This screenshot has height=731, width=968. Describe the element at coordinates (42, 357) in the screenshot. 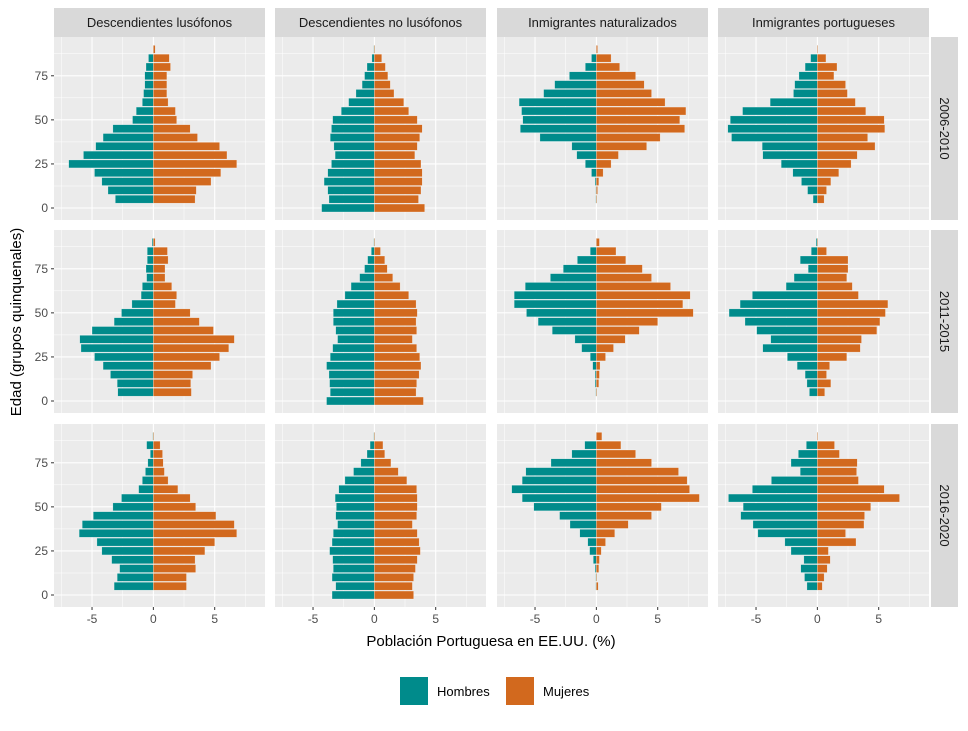

I see `y-tick-label: 25` at that location.